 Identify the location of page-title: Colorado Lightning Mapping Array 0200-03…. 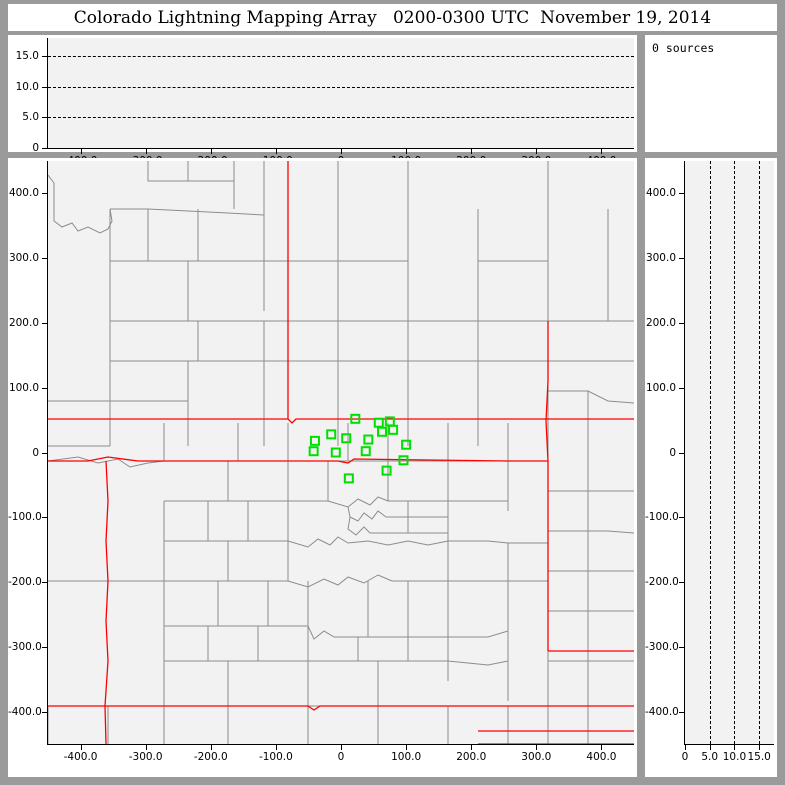
(392, 17).